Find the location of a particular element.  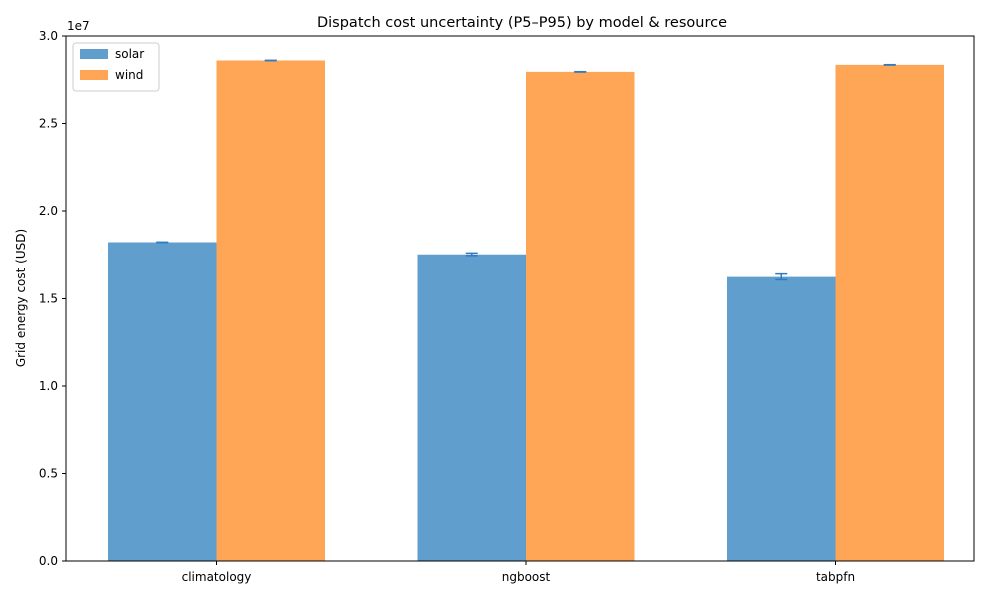

bar-wind-ngboost is located at coordinates (580, 316).